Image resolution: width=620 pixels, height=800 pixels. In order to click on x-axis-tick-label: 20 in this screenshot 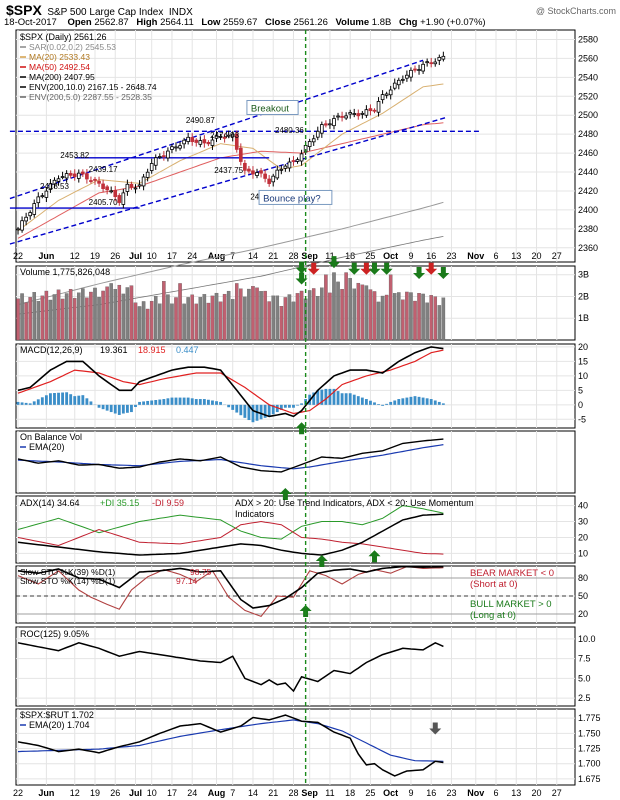, I will do `click(537, 256)`.